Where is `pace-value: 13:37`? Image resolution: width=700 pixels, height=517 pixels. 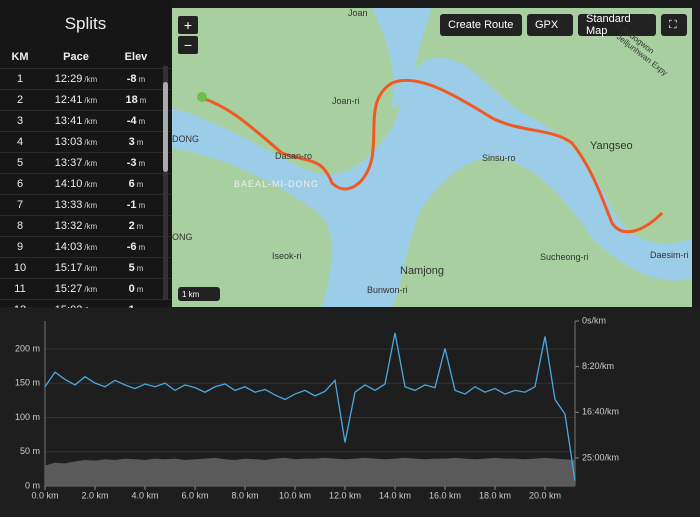
pace-value: 13:37 is located at coordinates (68, 163).